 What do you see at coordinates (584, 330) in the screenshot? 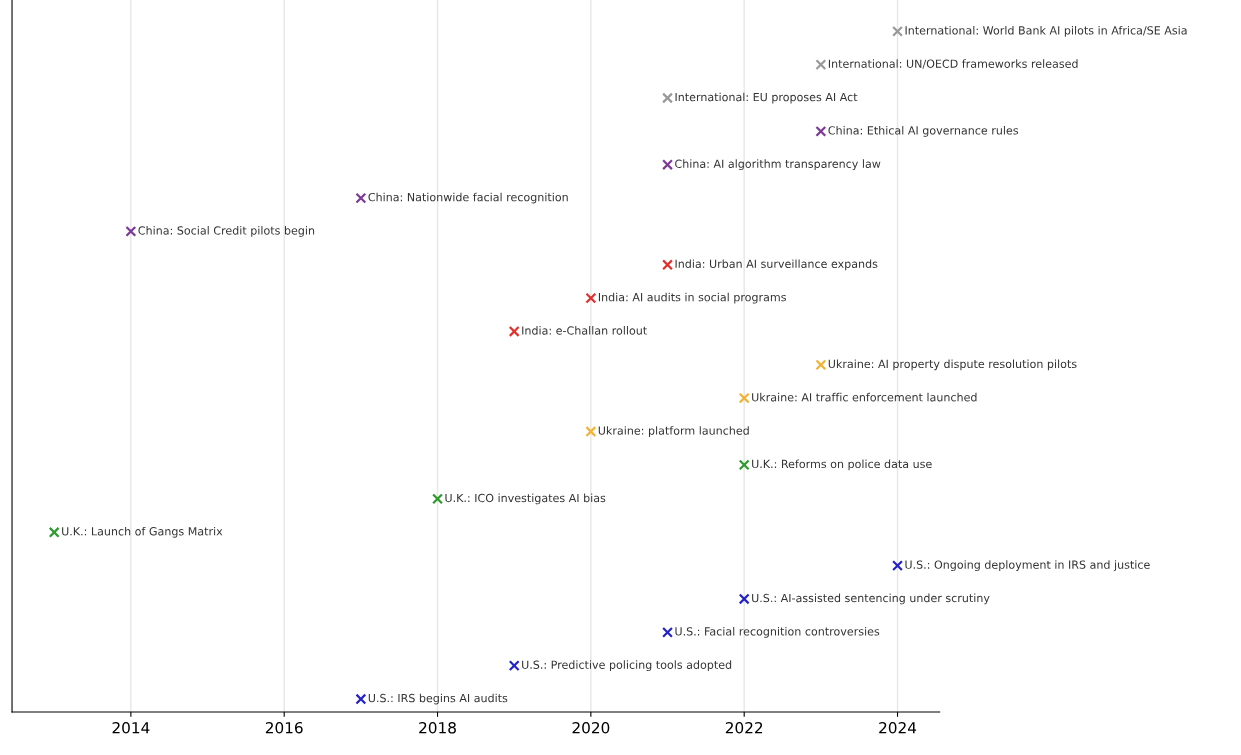
I see `annotation: India: e-Challan rollout` at bounding box center [584, 330].